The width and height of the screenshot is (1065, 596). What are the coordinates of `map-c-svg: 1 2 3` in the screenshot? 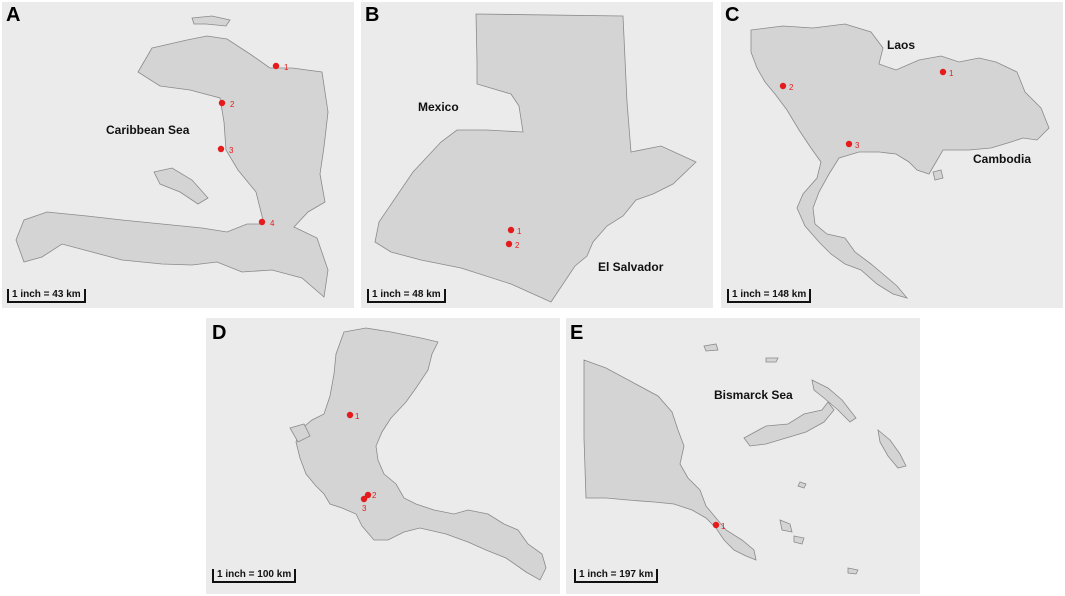 It's located at (900, 161).